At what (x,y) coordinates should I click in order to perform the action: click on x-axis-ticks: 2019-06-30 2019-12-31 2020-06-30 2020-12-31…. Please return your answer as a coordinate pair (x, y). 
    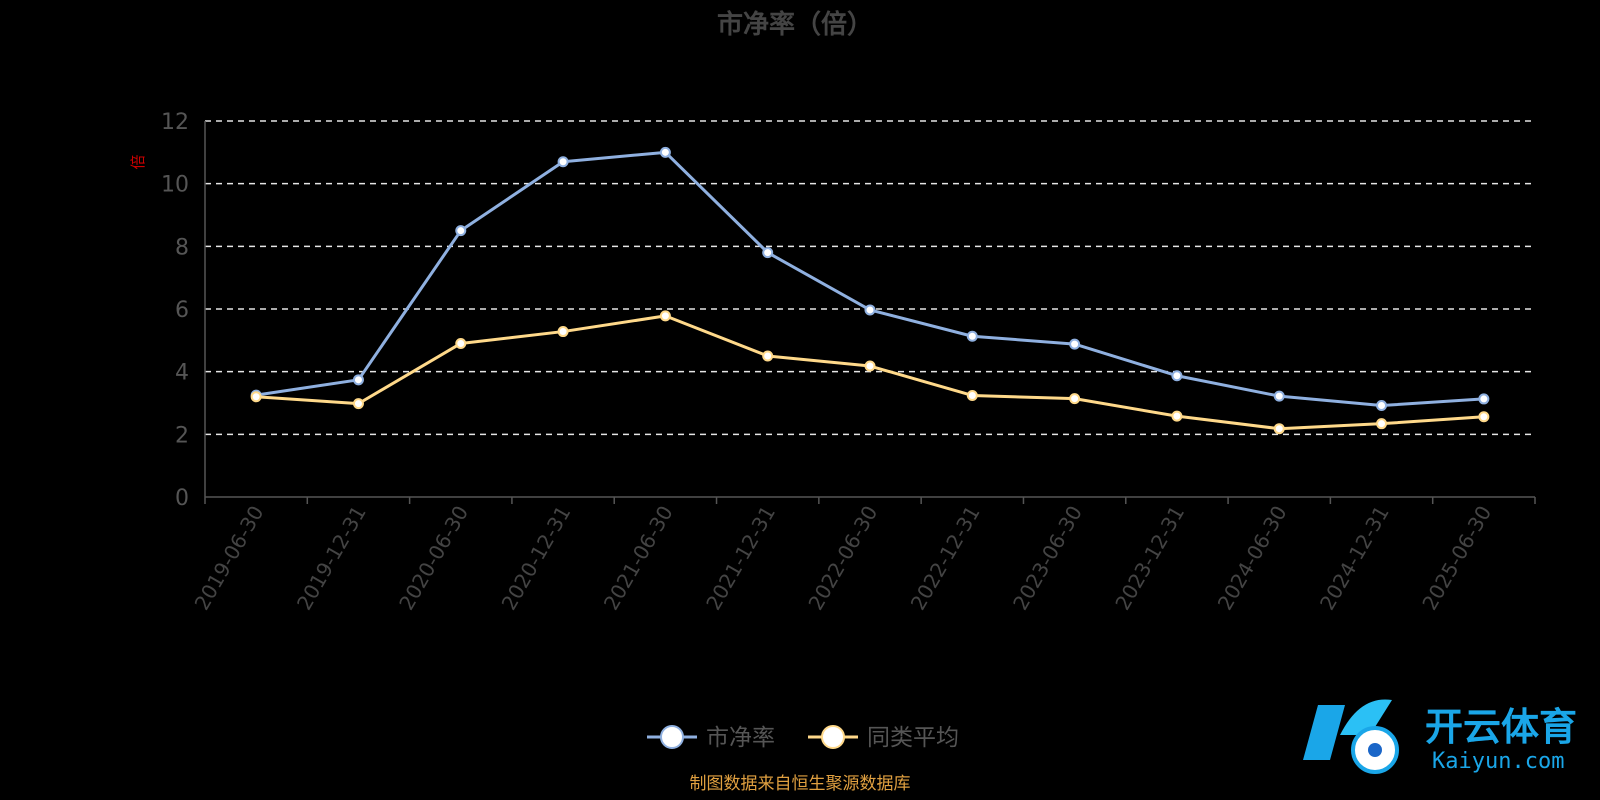
    Looking at the image, I should click on (843, 557).